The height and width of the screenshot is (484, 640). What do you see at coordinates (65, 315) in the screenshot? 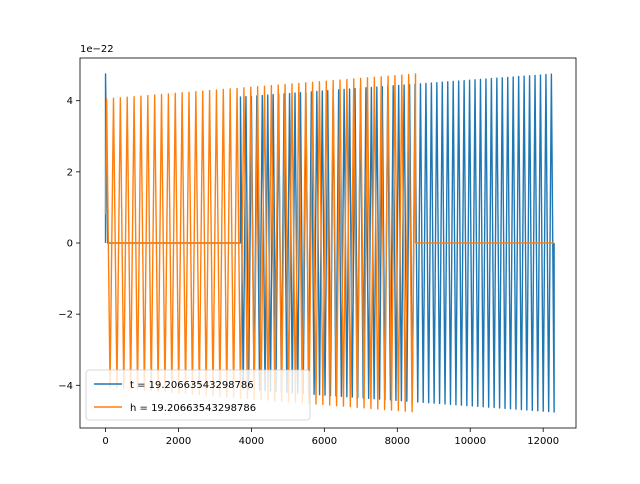
I see `y-tick-label: −2` at bounding box center [65, 315].